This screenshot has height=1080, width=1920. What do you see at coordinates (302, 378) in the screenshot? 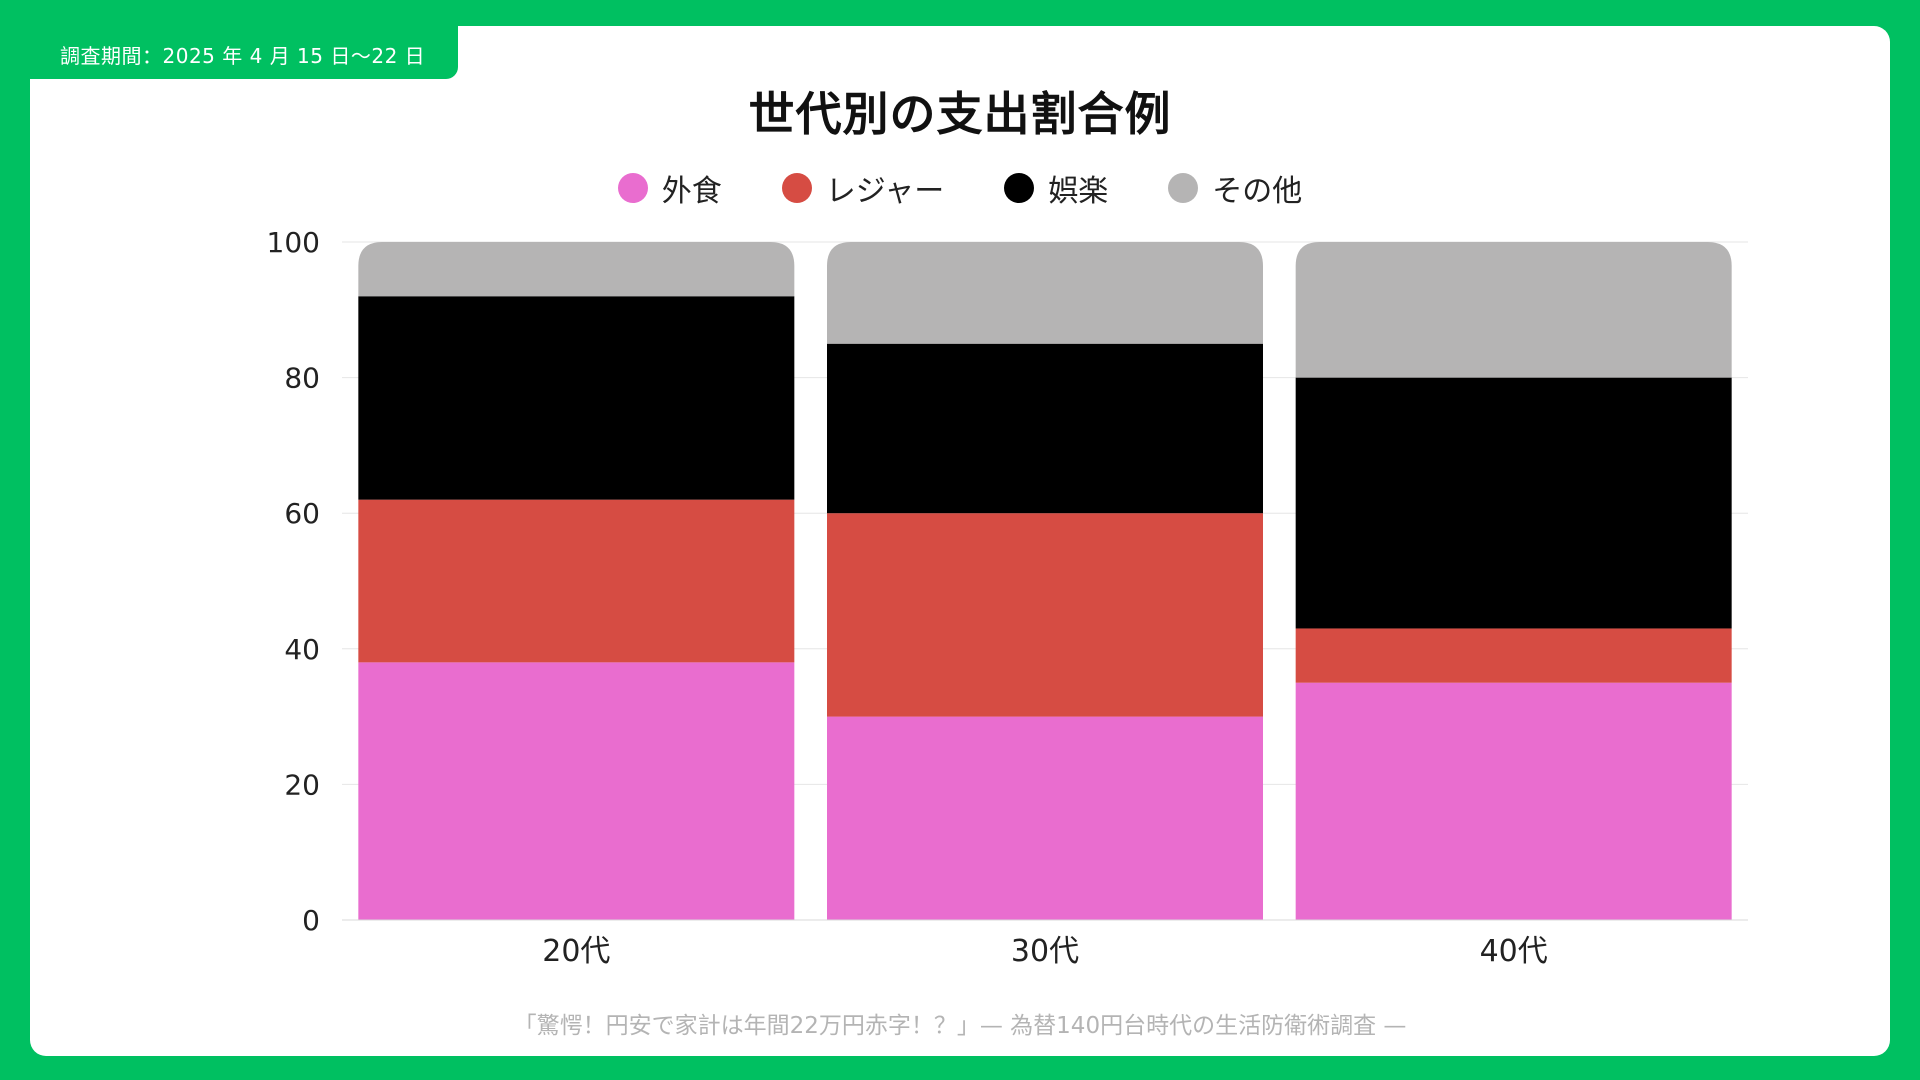
I see `y-tick-label-4: 80` at bounding box center [302, 378].